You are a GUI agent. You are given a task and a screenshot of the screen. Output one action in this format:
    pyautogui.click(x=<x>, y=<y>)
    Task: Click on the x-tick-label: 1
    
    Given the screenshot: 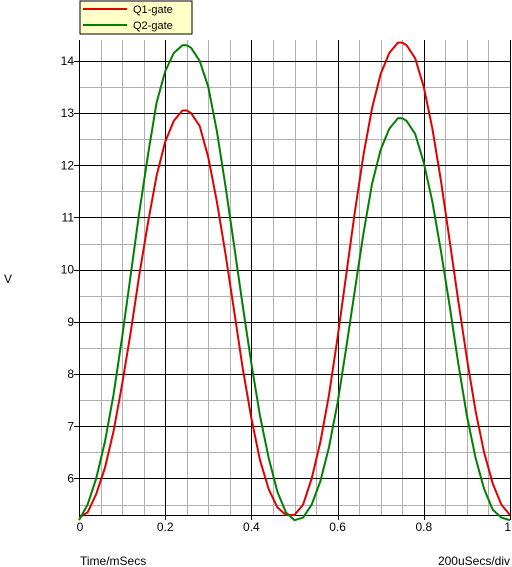 What is the action you would take?
    pyautogui.click(x=507, y=527)
    